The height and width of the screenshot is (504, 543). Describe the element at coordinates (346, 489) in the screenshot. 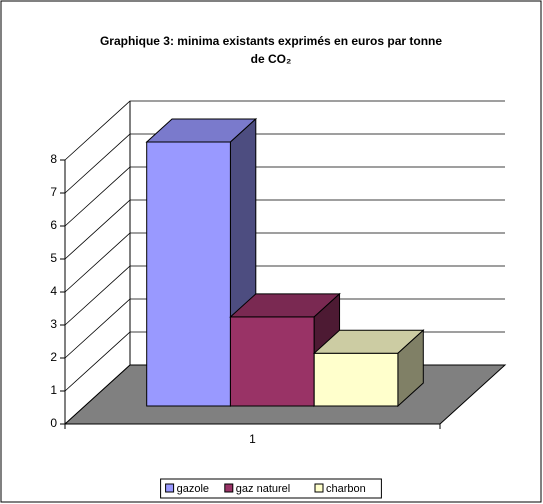

I see `legend-text: charbon` at that location.